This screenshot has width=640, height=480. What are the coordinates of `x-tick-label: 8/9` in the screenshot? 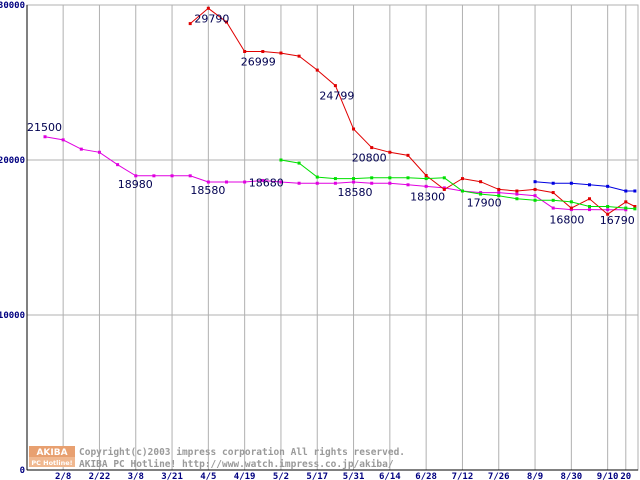 It's located at (535, 476).